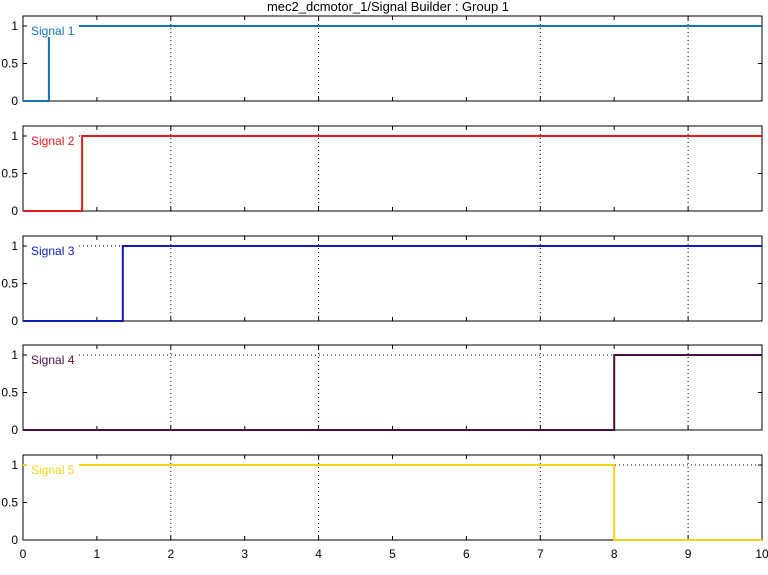  I want to click on x-tick-label: 1, so click(97, 554).